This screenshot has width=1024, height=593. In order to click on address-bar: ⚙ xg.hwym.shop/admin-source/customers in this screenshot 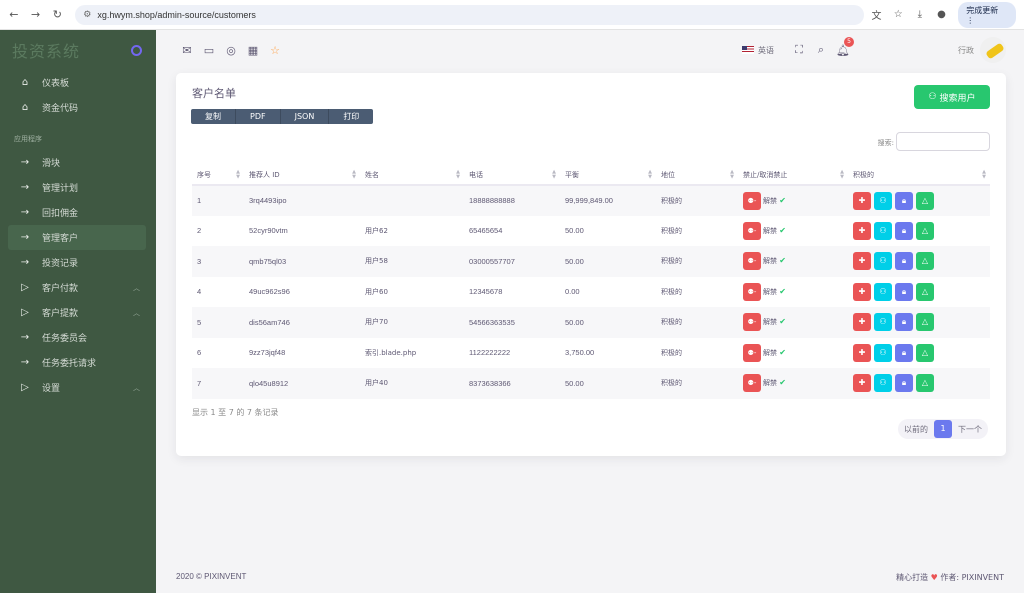, I will do `click(469, 14)`.